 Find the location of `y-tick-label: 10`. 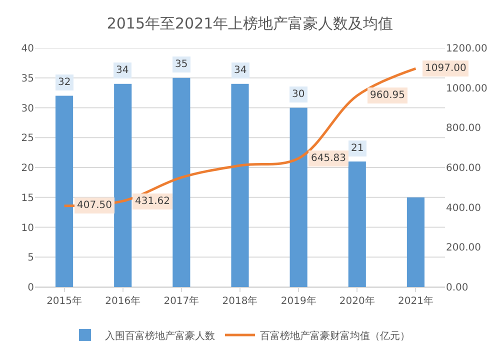

y-tick-label: 10 is located at coordinates (27, 228).